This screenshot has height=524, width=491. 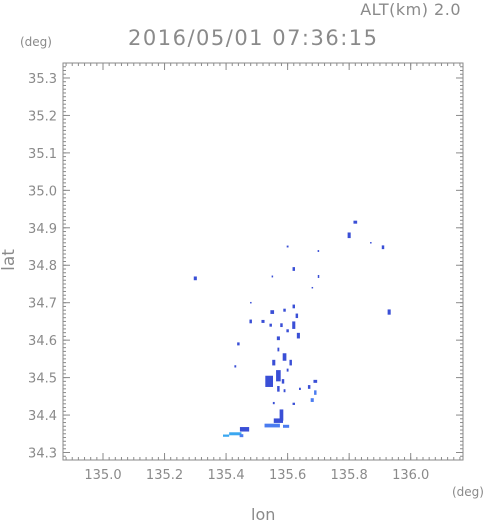 I want to click on y-tick-label: 35.3, so click(x=42, y=79).